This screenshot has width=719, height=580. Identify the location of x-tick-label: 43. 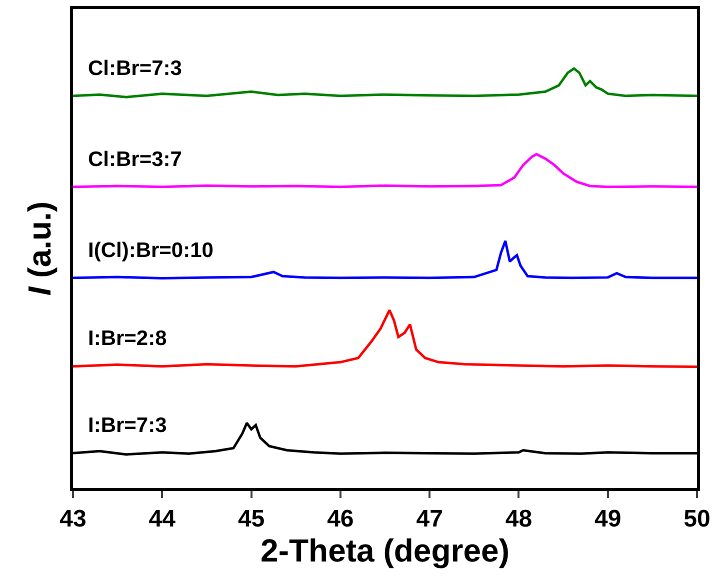
(73, 519).